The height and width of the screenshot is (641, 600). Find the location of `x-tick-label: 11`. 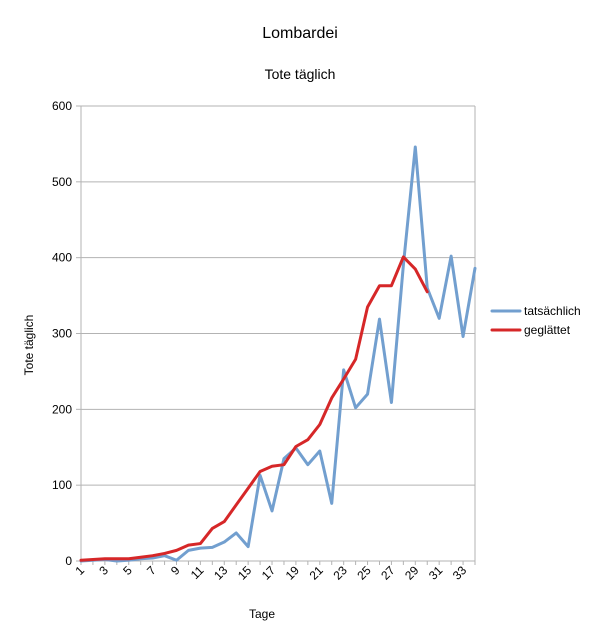

x-tick-label: 11 is located at coordinates (197, 572).